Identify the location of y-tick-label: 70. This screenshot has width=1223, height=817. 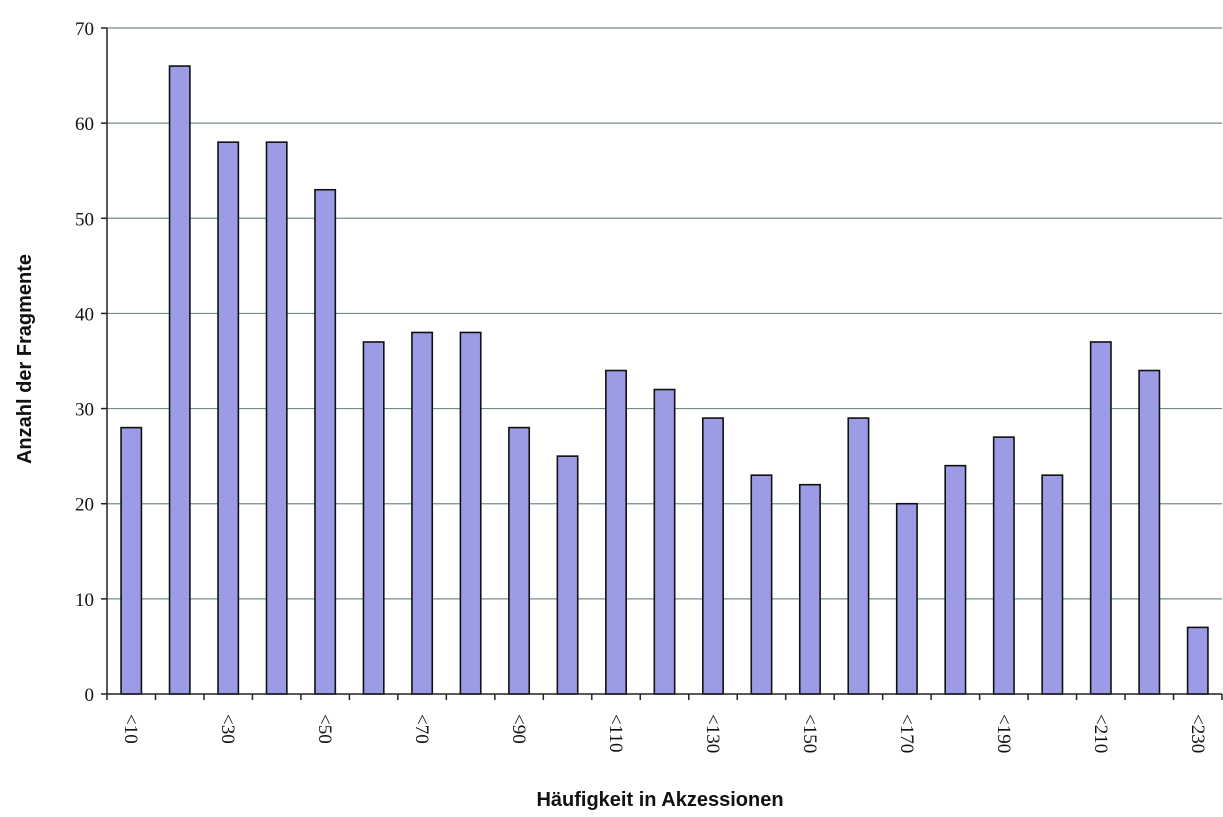
(84, 29).